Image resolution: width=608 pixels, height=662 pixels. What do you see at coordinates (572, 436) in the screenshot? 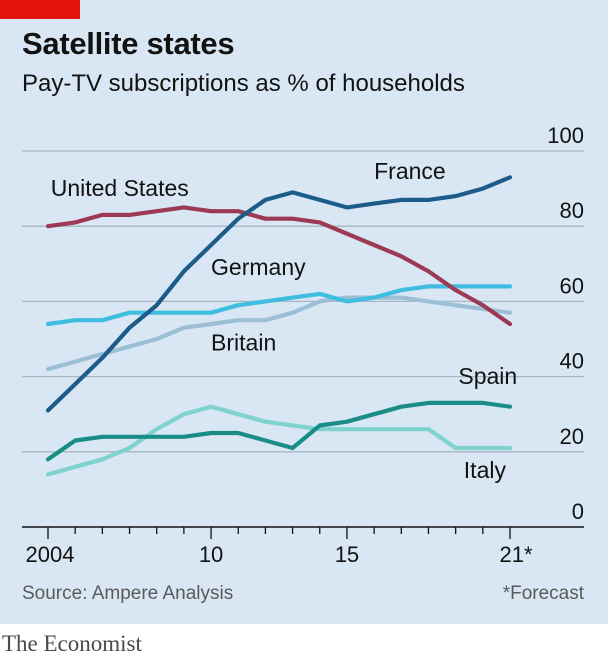
I see `y-tick-label: 20` at bounding box center [572, 436].